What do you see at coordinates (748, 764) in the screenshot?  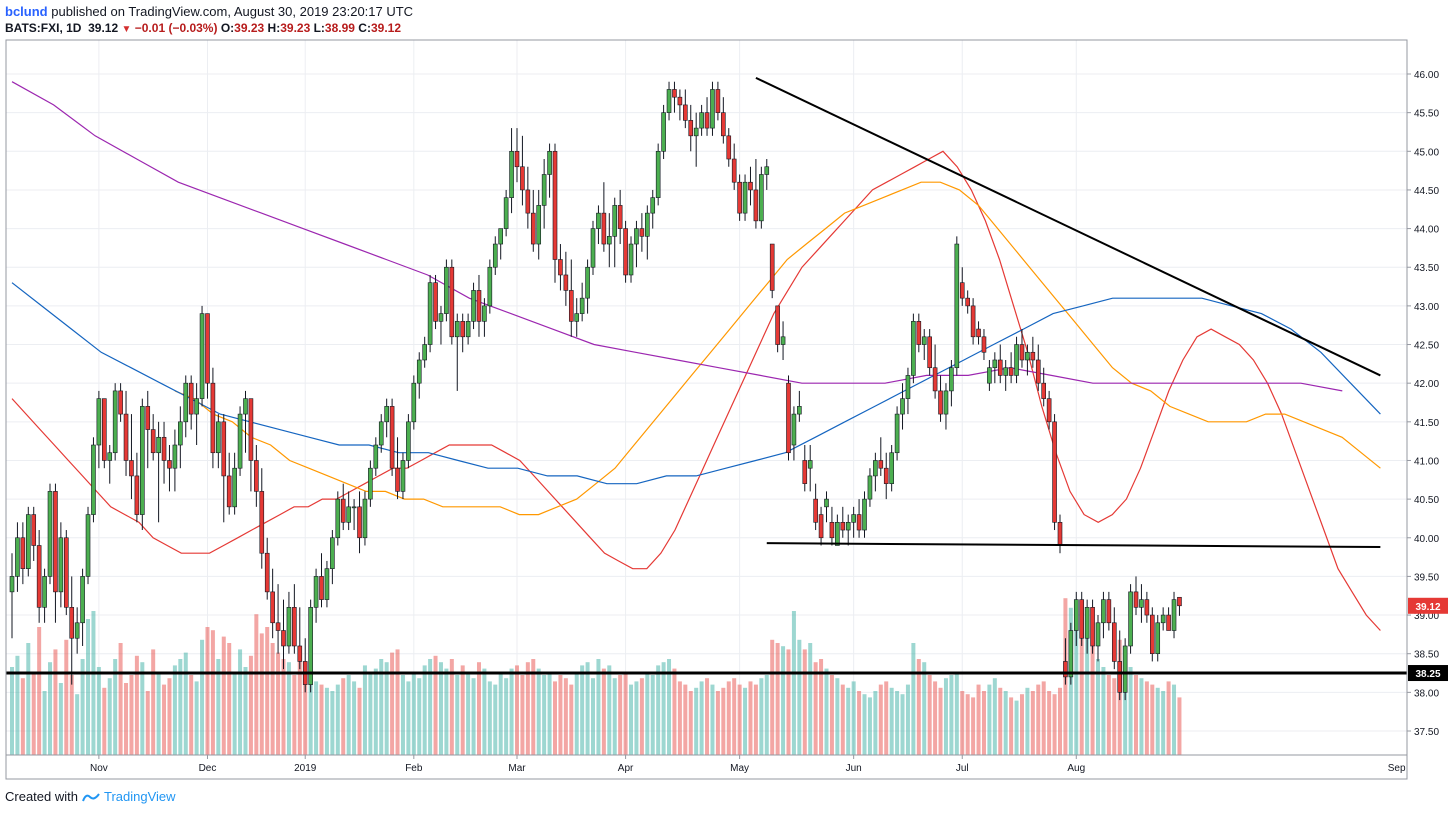 I see `time-axis: Nov Dec 2019 Feb Mar Apr May Jun Jul Aug Sep` at bounding box center [748, 764].